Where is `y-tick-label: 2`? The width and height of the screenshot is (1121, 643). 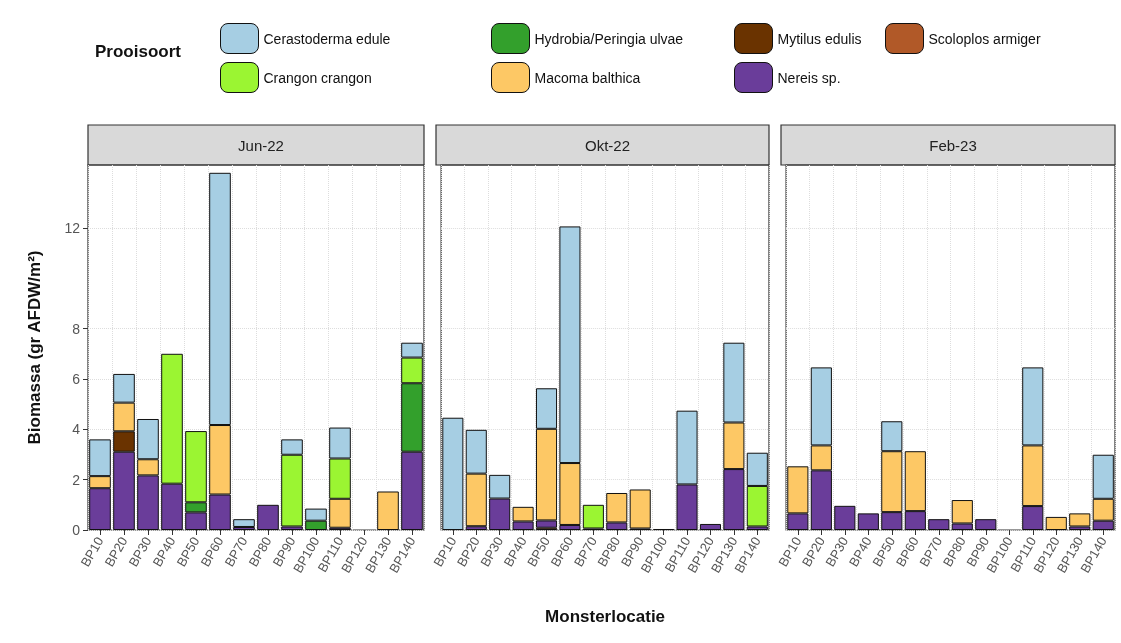 y-tick-label: 2 is located at coordinates (76, 479).